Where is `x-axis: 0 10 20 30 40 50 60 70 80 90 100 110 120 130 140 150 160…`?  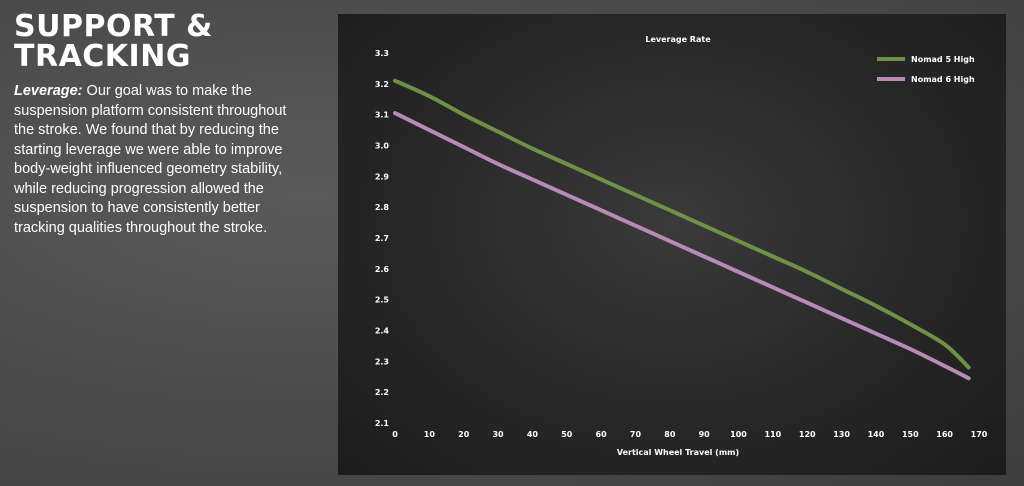
x-axis: 0 10 20 30 40 50 60 70 80 90 100 110 120 130 140 150 160… is located at coordinates (690, 434).